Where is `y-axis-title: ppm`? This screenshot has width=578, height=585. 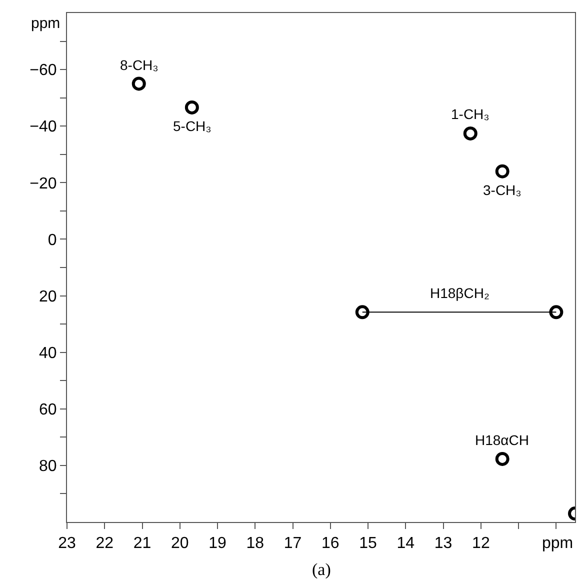
y-axis-title: ppm is located at coordinates (45, 23).